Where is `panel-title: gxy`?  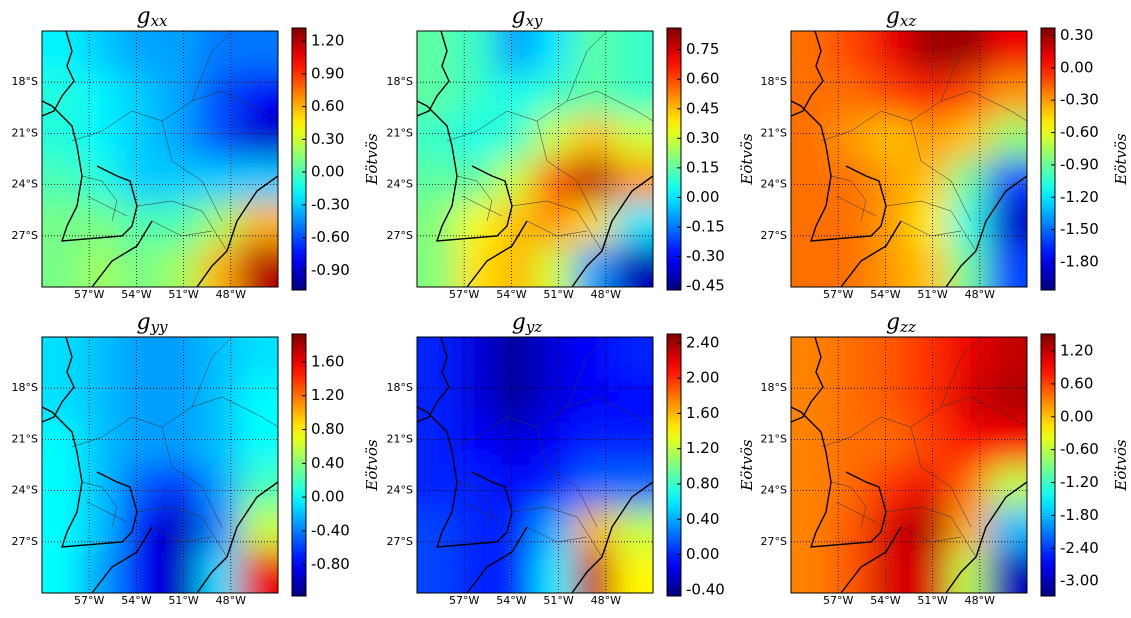
panel-title: gxy is located at coordinates (527, 17).